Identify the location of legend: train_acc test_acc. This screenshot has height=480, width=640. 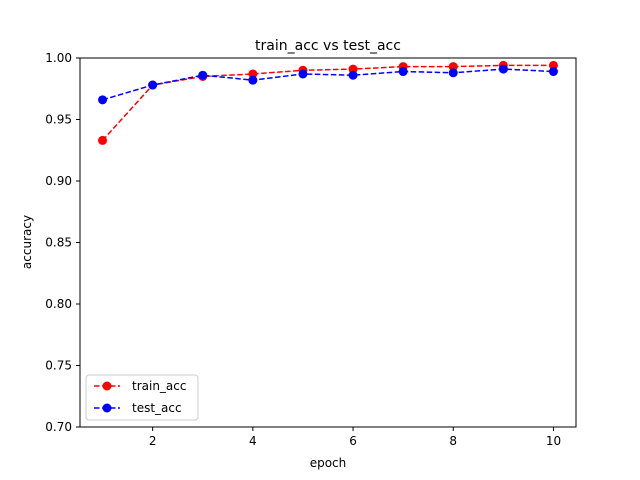
(142, 397).